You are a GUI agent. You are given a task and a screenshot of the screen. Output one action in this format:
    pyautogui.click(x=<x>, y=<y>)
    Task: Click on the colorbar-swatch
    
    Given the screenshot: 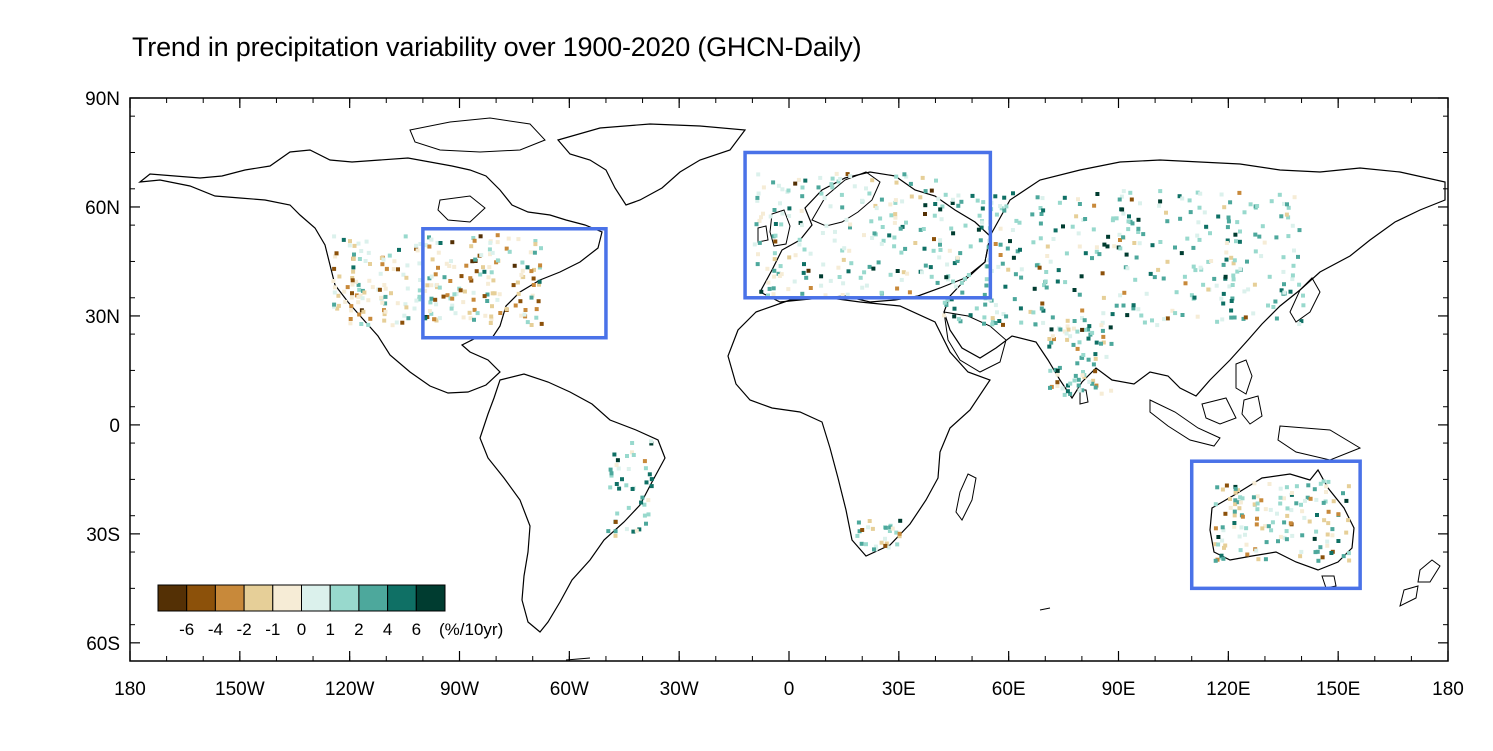 What is the action you would take?
    pyautogui.click(x=402, y=598)
    